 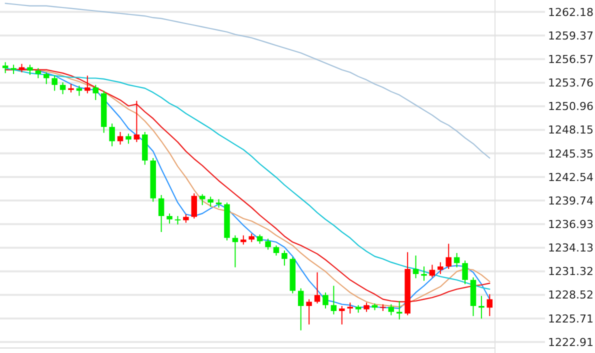 I want to click on y-tick-label: 1242.54, so click(x=571, y=177).